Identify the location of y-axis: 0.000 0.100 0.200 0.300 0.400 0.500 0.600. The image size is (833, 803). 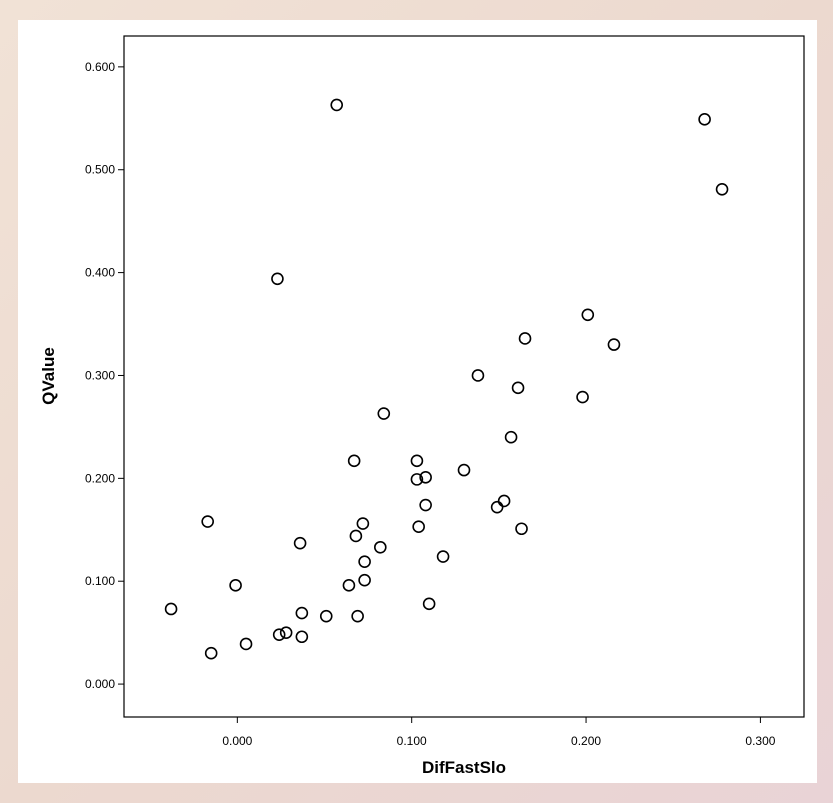
(104, 375).